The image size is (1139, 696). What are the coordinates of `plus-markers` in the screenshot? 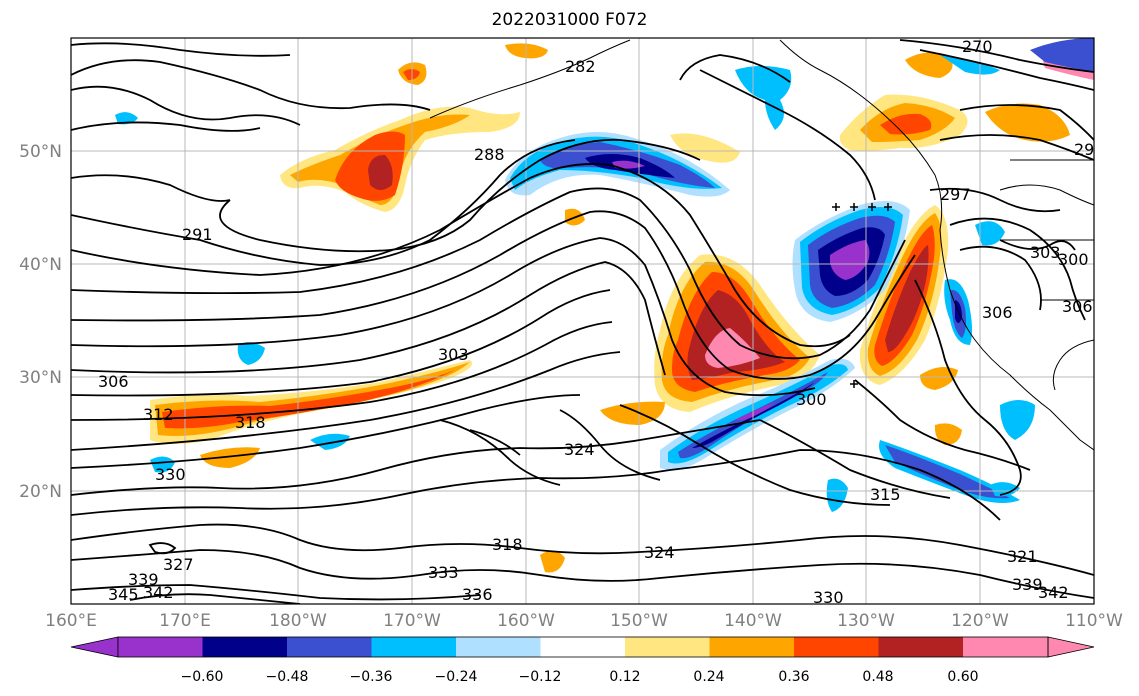 It's located at (862, 295).